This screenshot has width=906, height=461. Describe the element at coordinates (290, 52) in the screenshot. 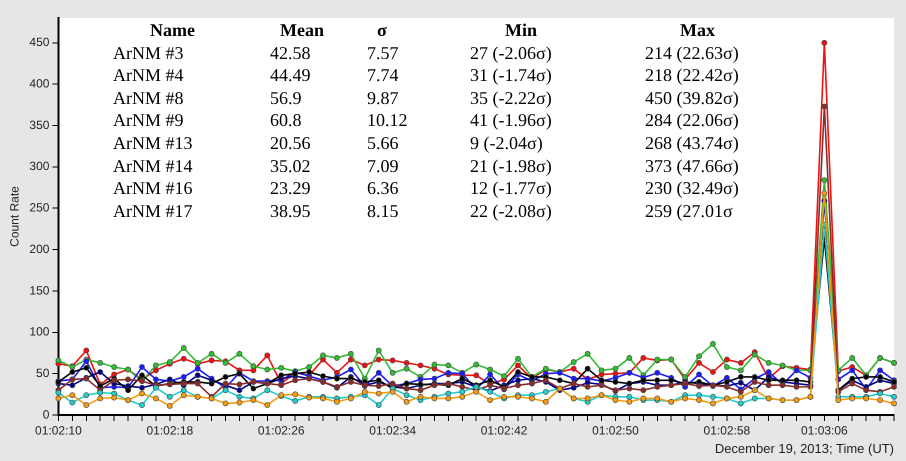

I see `annotation: 42.58` at that location.